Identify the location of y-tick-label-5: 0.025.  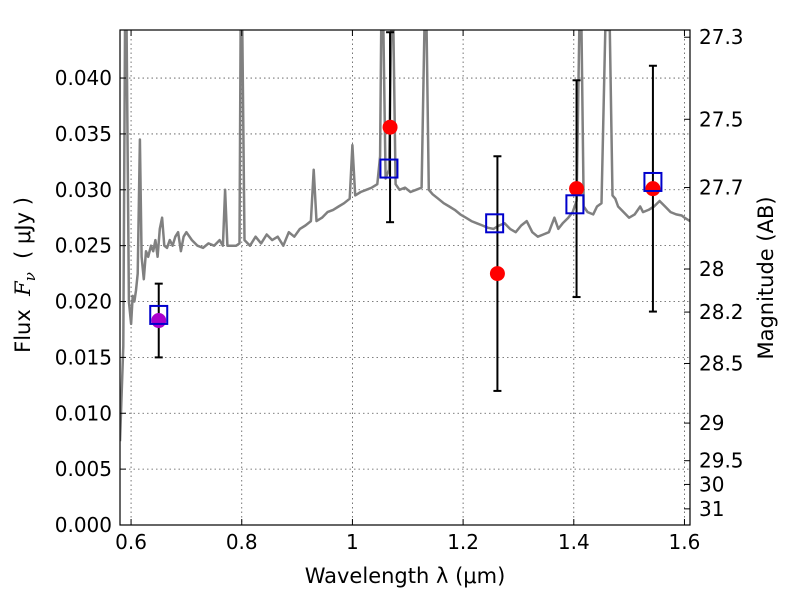
(83, 246).